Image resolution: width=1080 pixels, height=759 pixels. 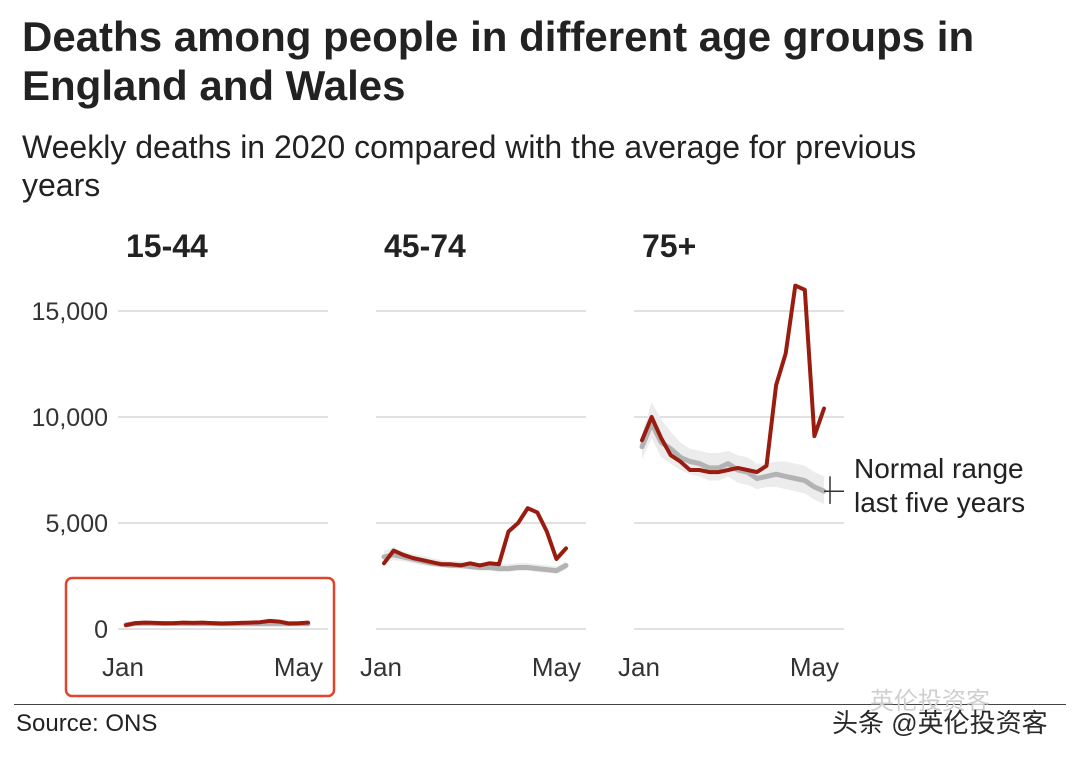 I want to click on source-divider, so click(x=540, y=704).